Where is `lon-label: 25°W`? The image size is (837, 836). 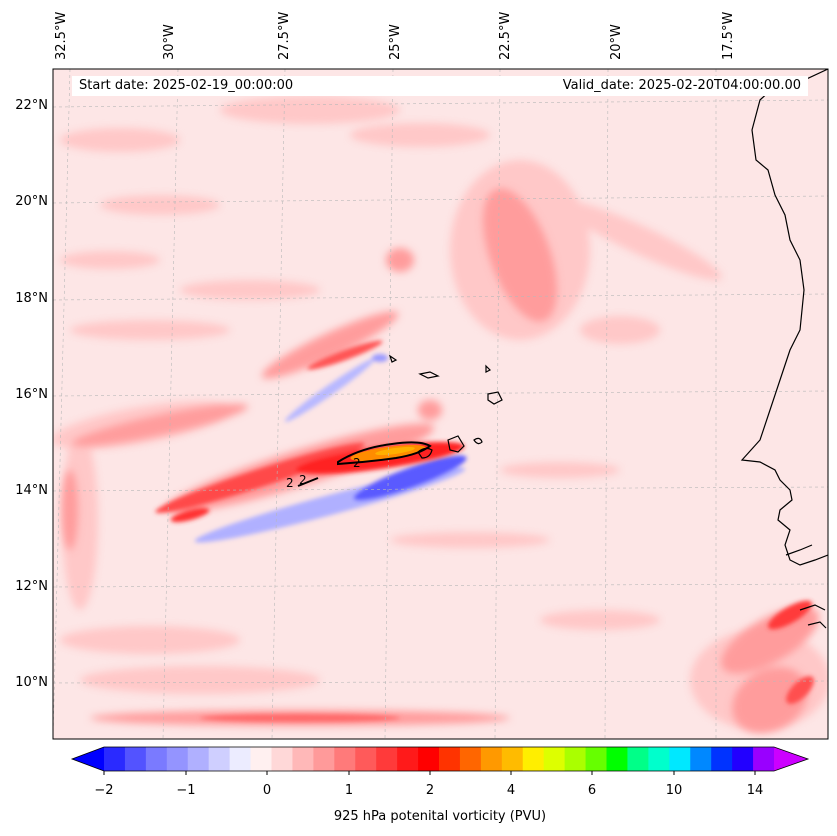
lon-label: 25°W is located at coordinates (395, 42).